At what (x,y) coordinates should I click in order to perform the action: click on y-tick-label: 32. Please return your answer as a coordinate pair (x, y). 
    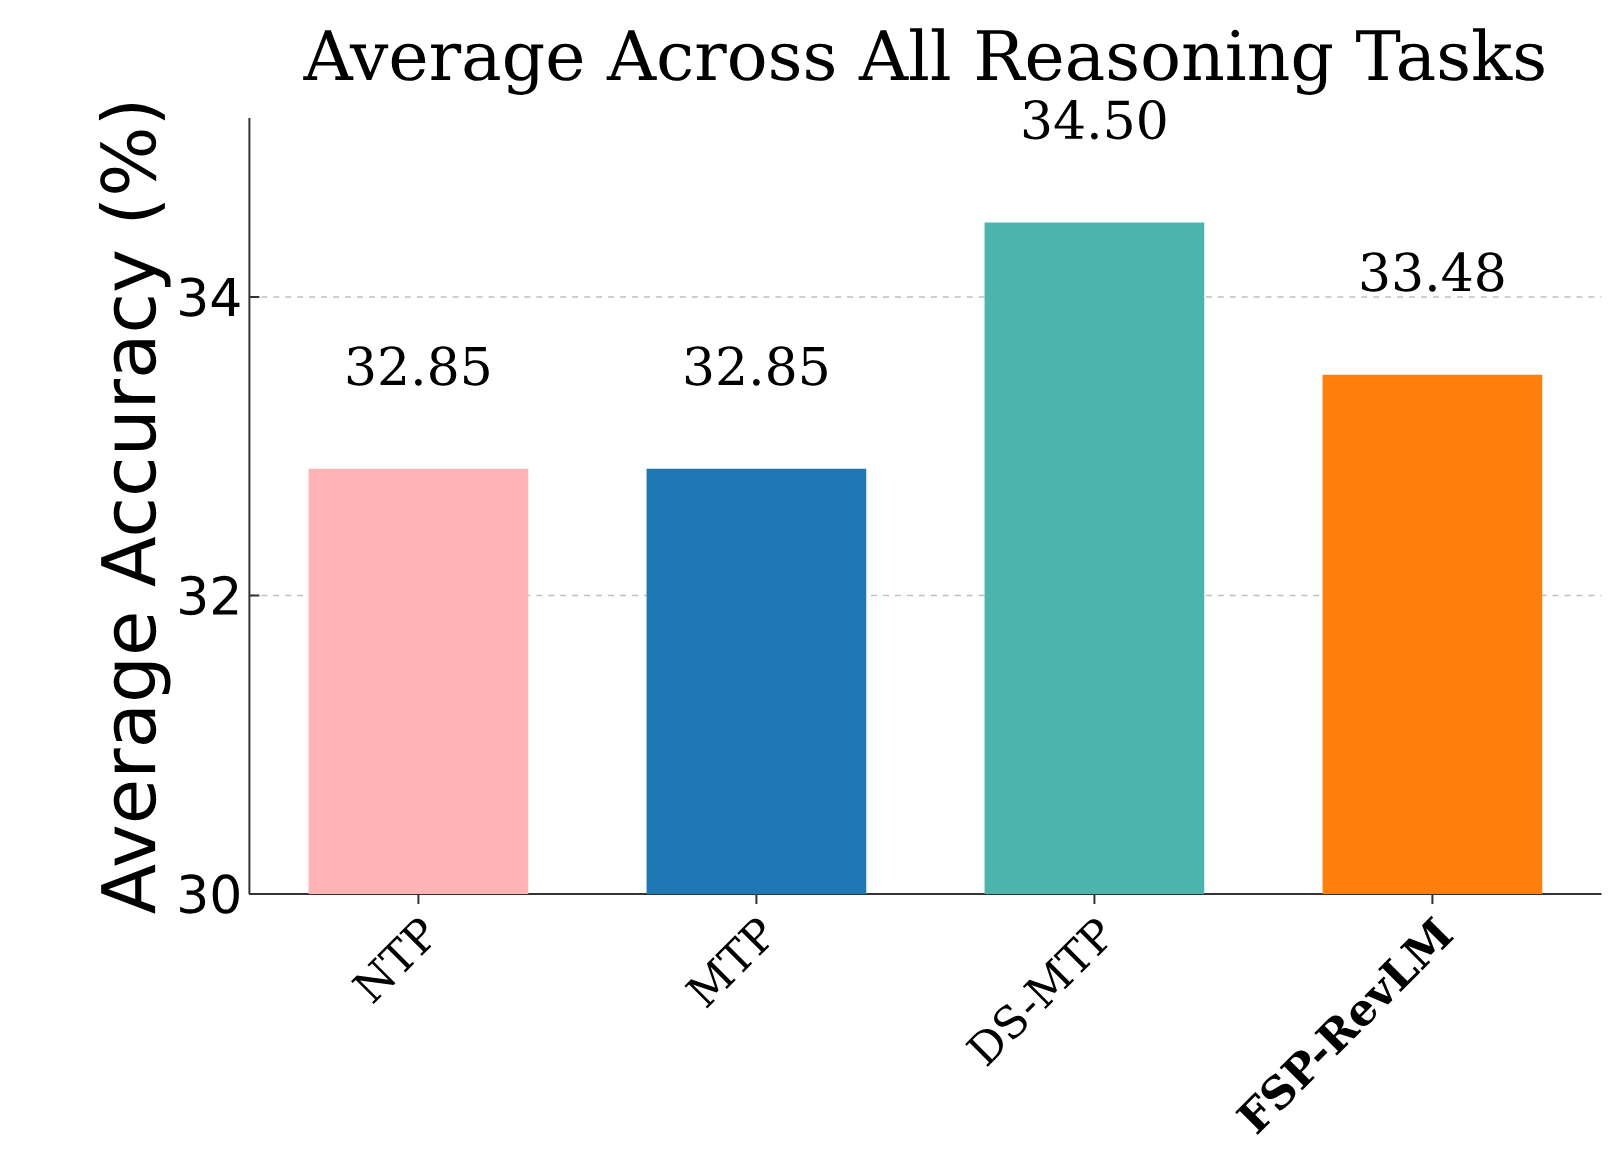
    Looking at the image, I should click on (209, 595).